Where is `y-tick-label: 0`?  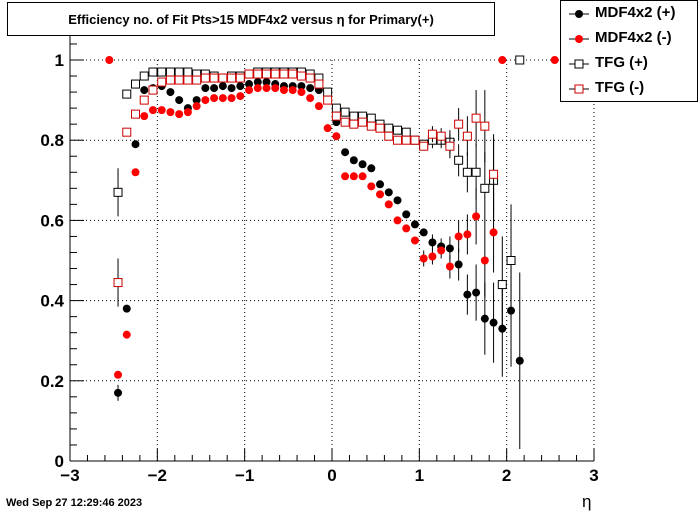 y-tick-label: 0 is located at coordinates (59, 461).